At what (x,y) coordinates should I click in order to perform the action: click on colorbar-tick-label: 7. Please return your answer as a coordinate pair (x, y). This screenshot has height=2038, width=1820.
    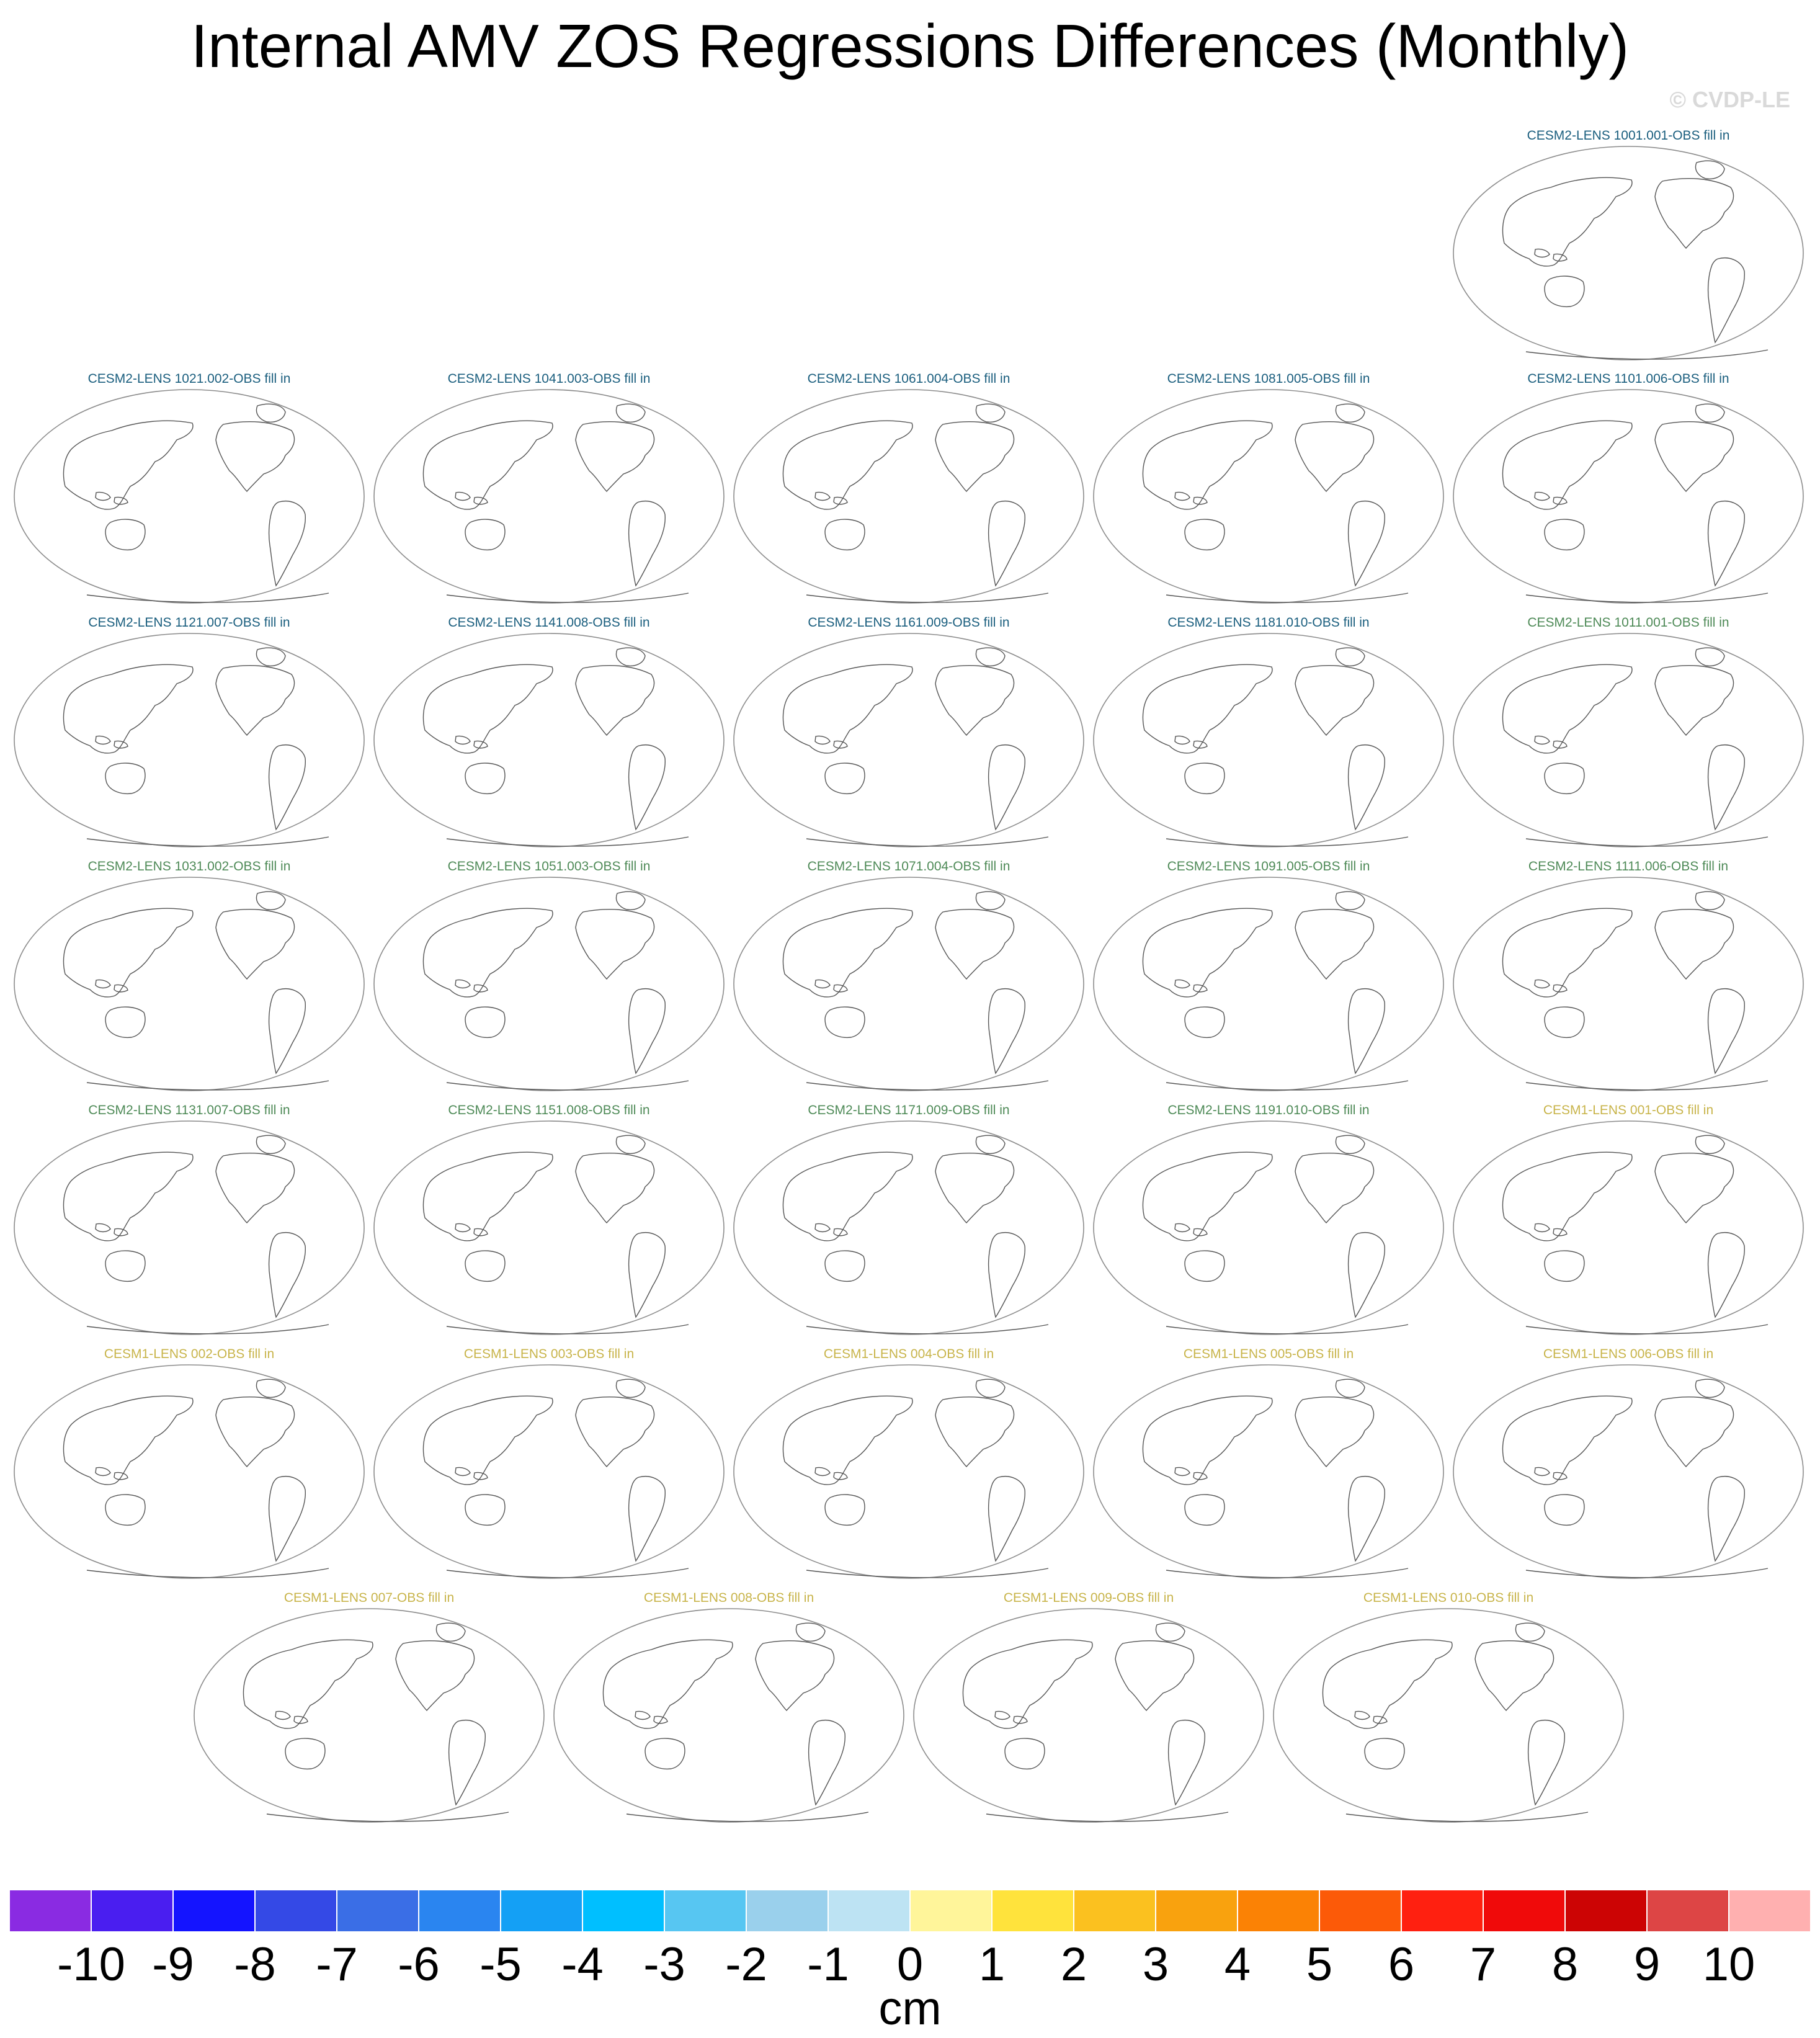
    Looking at the image, I should click on (1483, 1964).